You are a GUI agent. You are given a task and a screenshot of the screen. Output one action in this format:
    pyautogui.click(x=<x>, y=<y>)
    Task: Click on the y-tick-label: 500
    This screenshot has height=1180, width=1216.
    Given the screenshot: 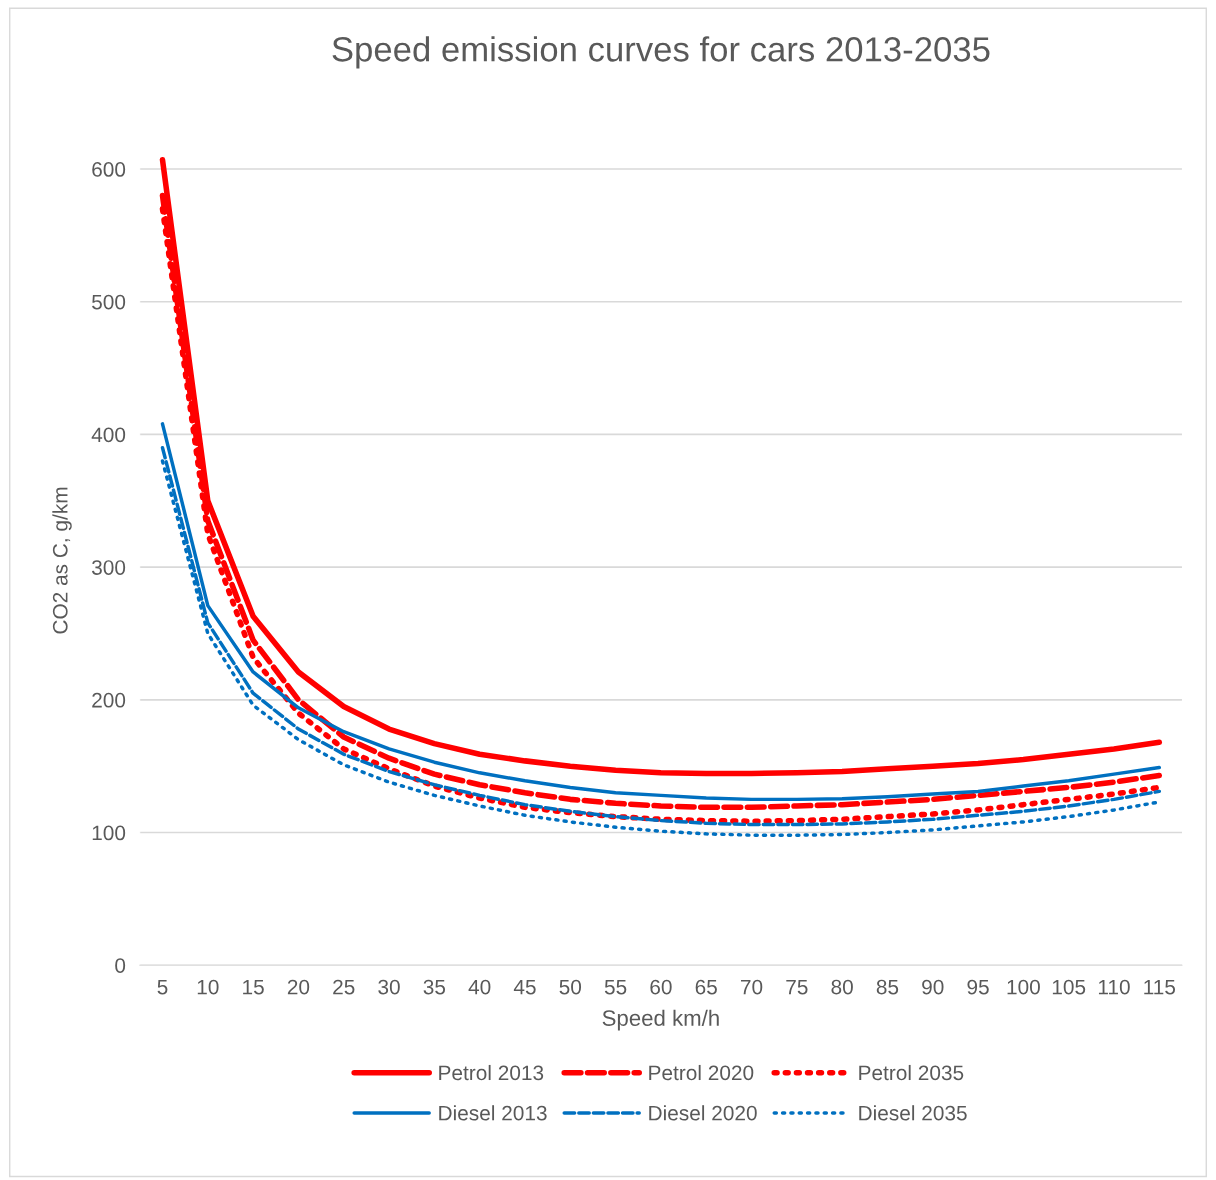 What is the action you would take?
    pyautogui.click(x=109, y=302)
    